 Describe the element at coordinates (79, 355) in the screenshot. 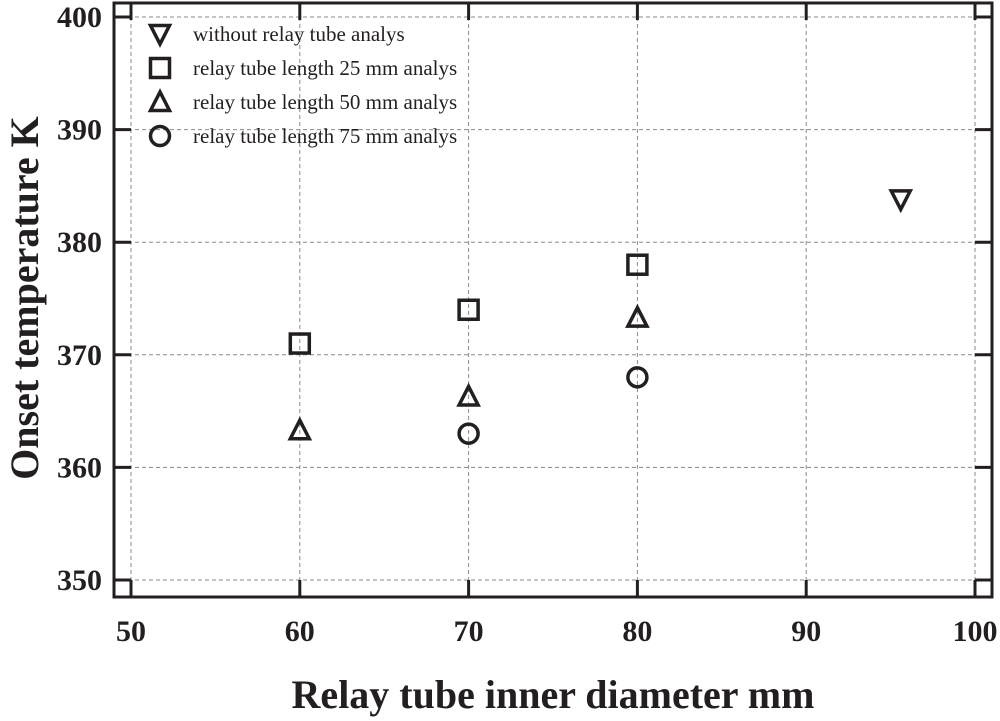

I see `y-tick-label: 370` at that location.